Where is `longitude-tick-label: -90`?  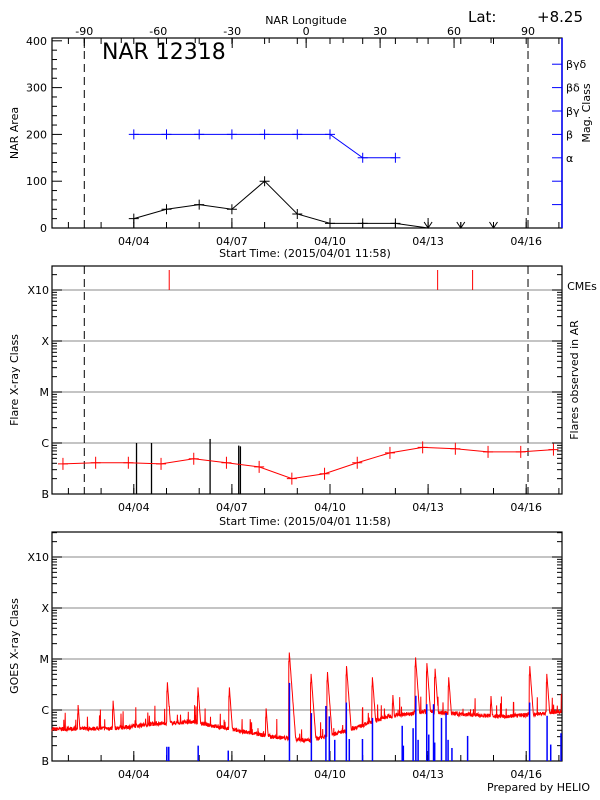
longitude-tick-label: -90 is located at coordinates (84, 31).